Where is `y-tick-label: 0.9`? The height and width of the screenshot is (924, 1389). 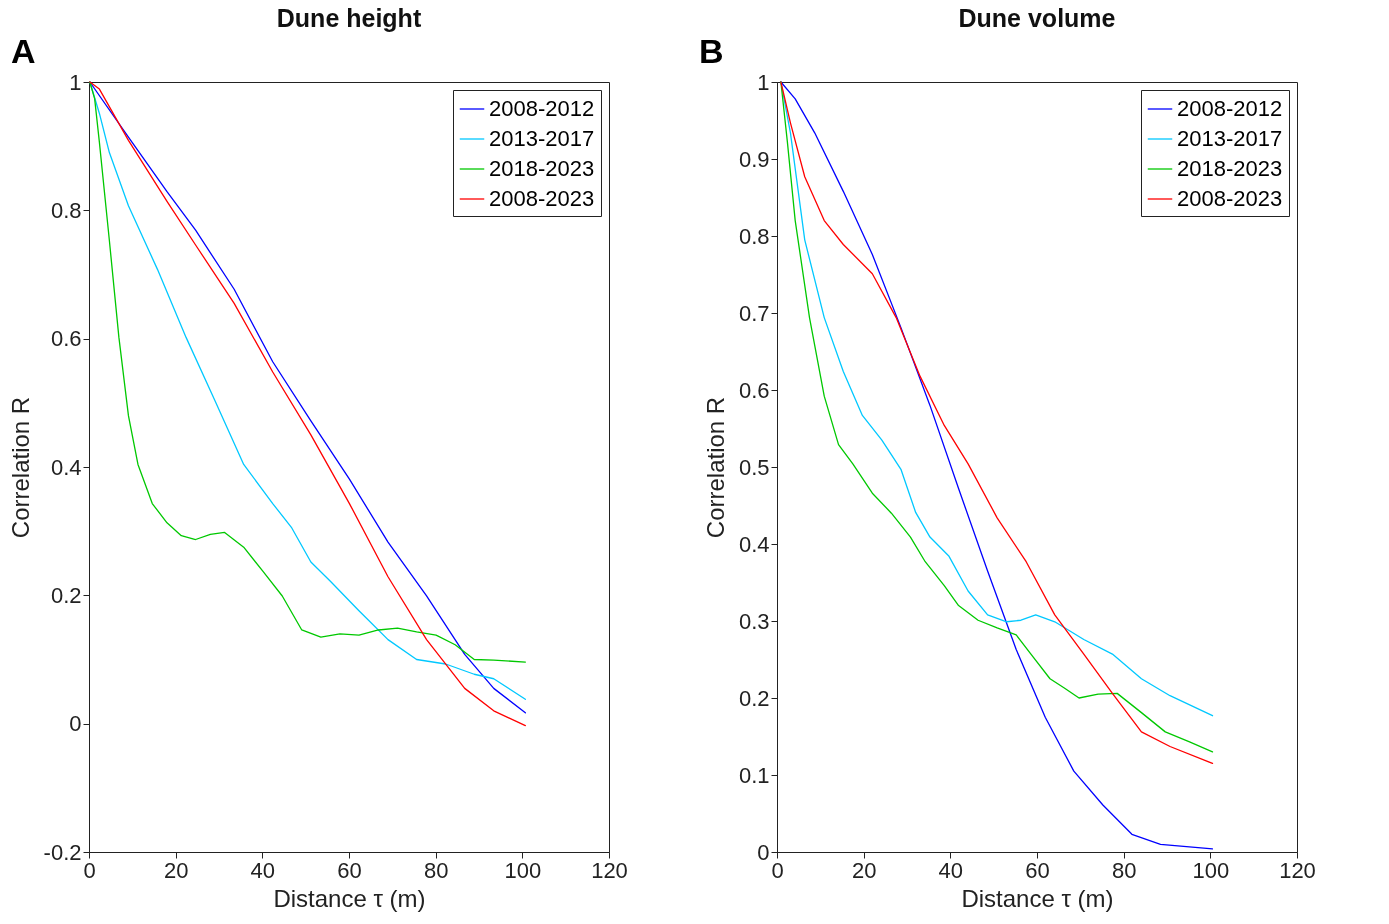
y-tick-label: 0.9 is located at coordinates (754, 159).